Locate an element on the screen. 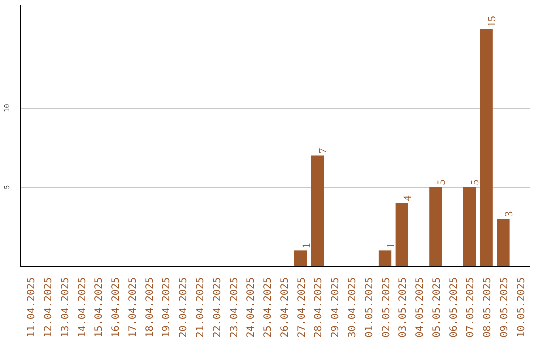 Image resolution: width=540 pixels, height=340 pixels. x-tick-label: 07.05.2025 is located at coordinates (471, 307).